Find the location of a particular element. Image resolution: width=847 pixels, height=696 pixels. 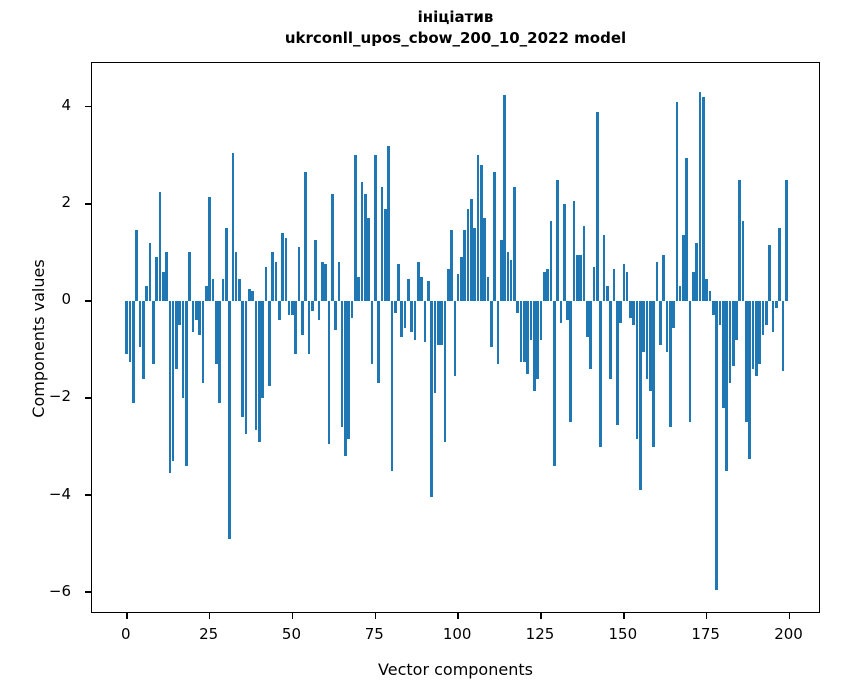

x-tick-label: 0 is located at coordinates (126, 634).